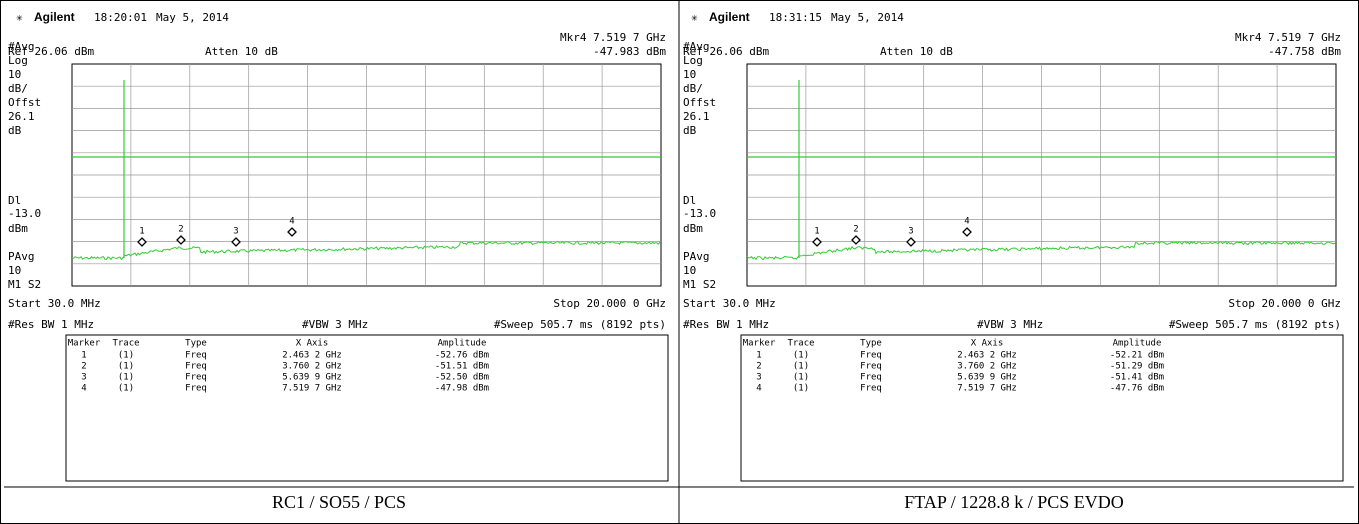 This screenshot has height=524, width=1359. What do you see at coordinates (690, 130) in the screenshot?
I see `left-label: dB` at bounding box center [690, 130].